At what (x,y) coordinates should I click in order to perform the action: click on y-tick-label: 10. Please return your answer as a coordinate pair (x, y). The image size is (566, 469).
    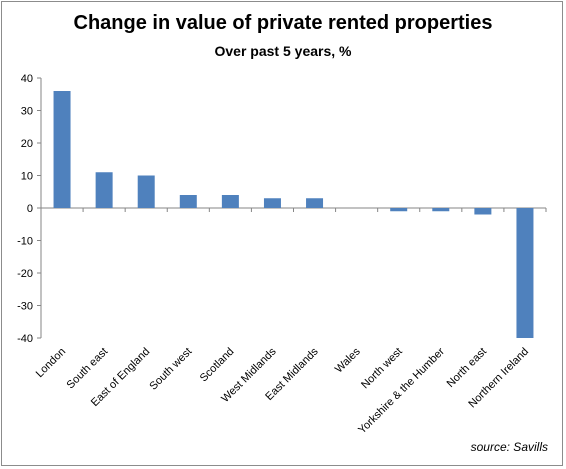
    Looking at the image, I should click on (27, 177).